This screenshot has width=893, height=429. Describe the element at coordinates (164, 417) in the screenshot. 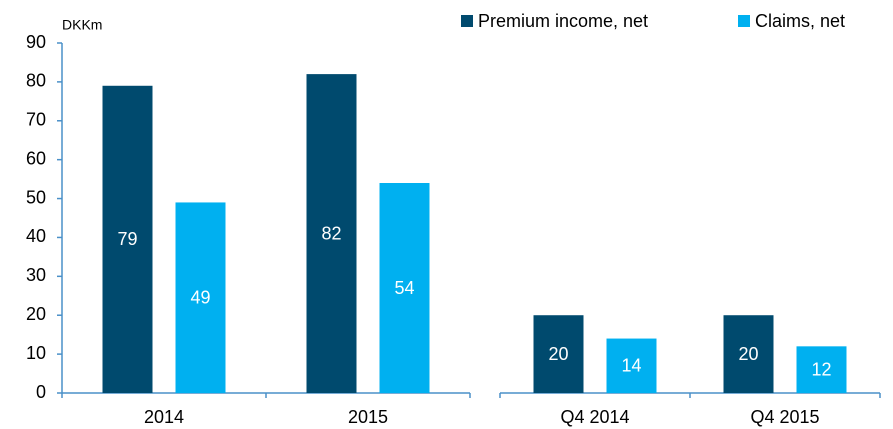

I see `x-tick-label: 2014` at that location.